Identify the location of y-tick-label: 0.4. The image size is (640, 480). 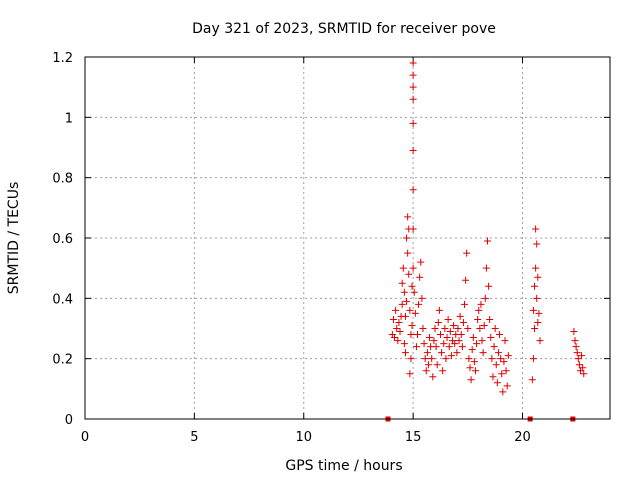
(62, 299).